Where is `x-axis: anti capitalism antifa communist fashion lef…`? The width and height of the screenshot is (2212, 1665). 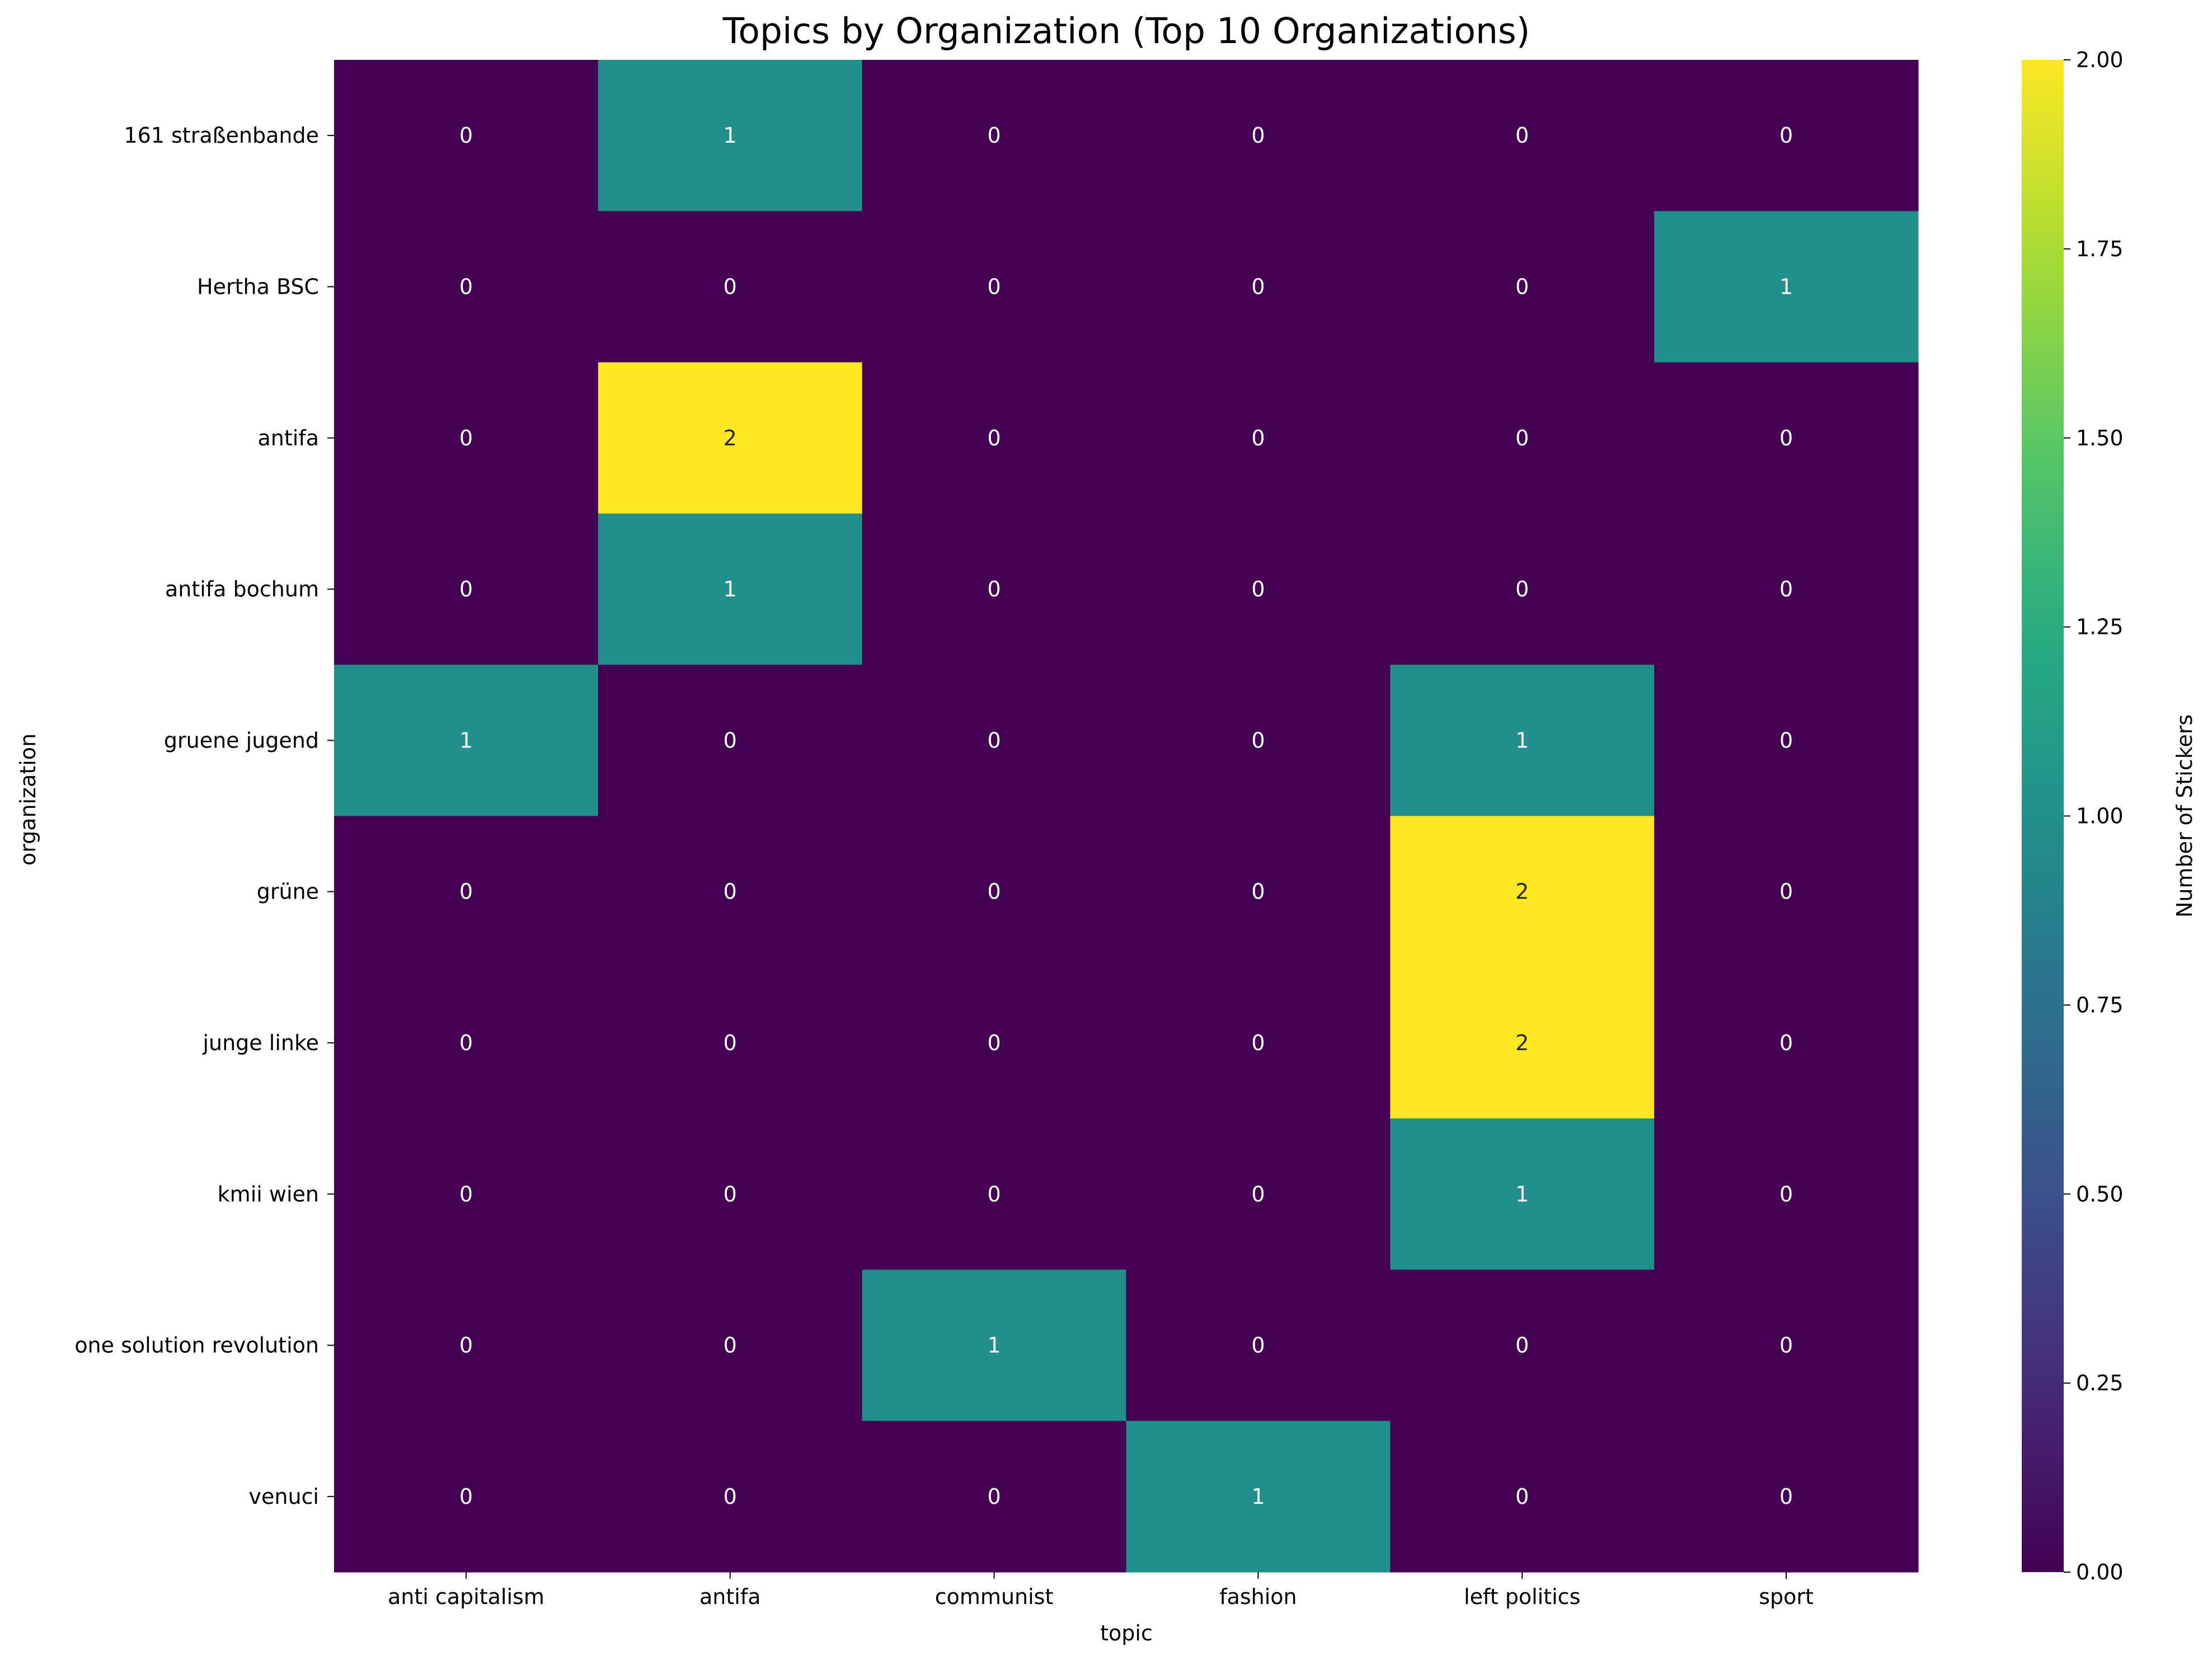 x-axis: anti capitalism antifa communist fashion lef… is located at coordinates (1101, 1590).